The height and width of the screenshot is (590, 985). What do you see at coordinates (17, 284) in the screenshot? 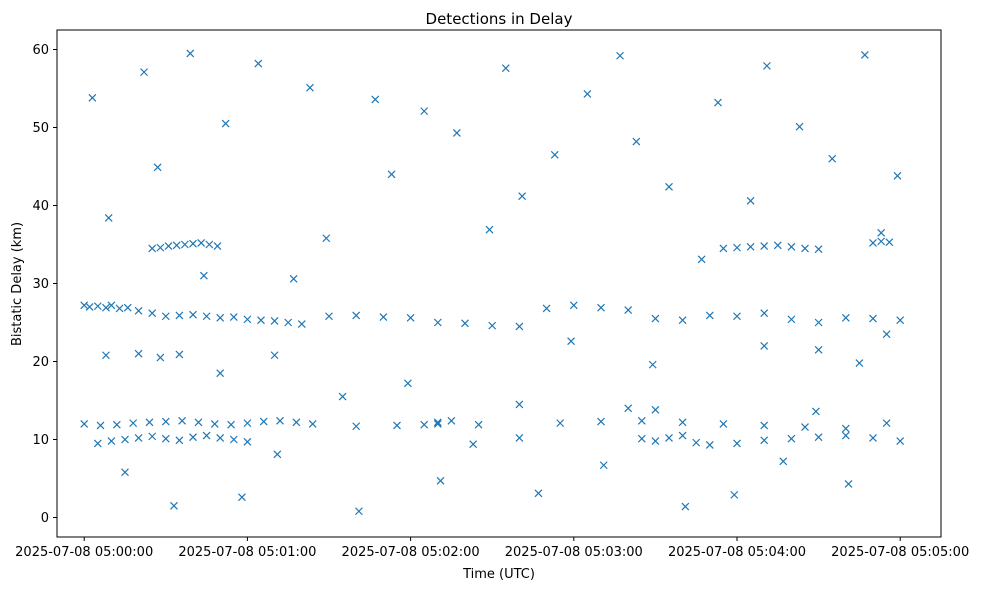
I see `y-axis-label: Bistatic Delay (km)` at bounding box center [17, 284].